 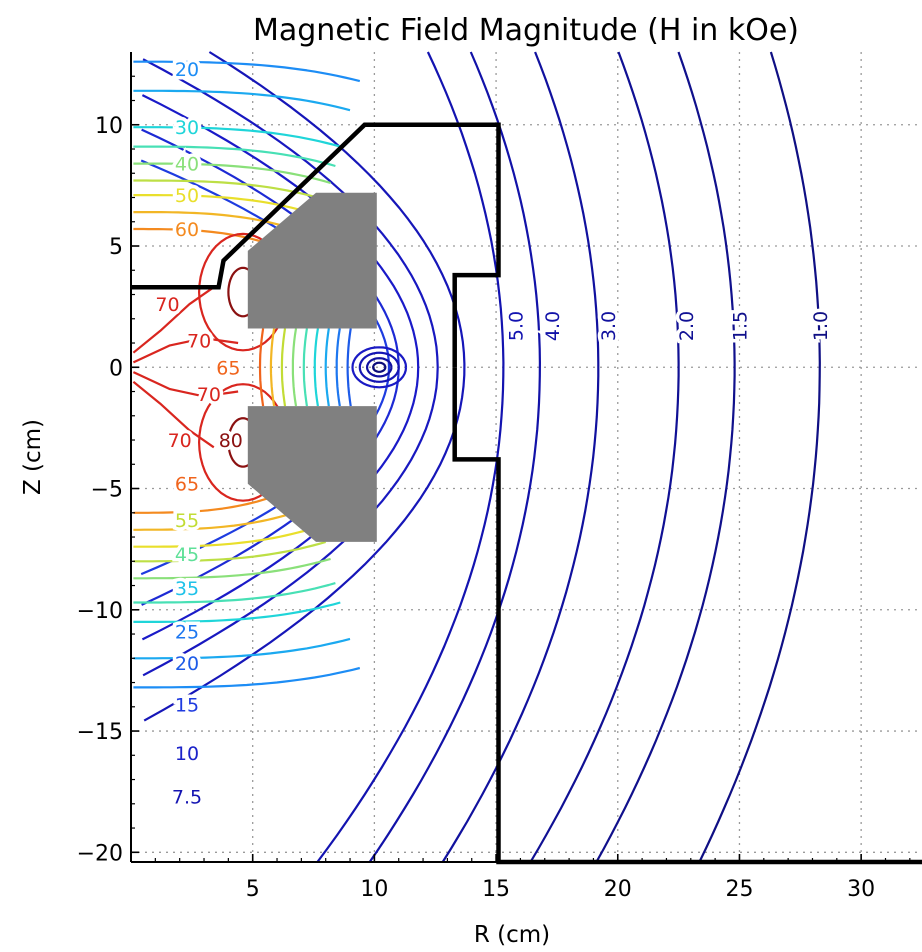 I want to click on contour-label-halo: 1.0, so click(x=821, y=326).